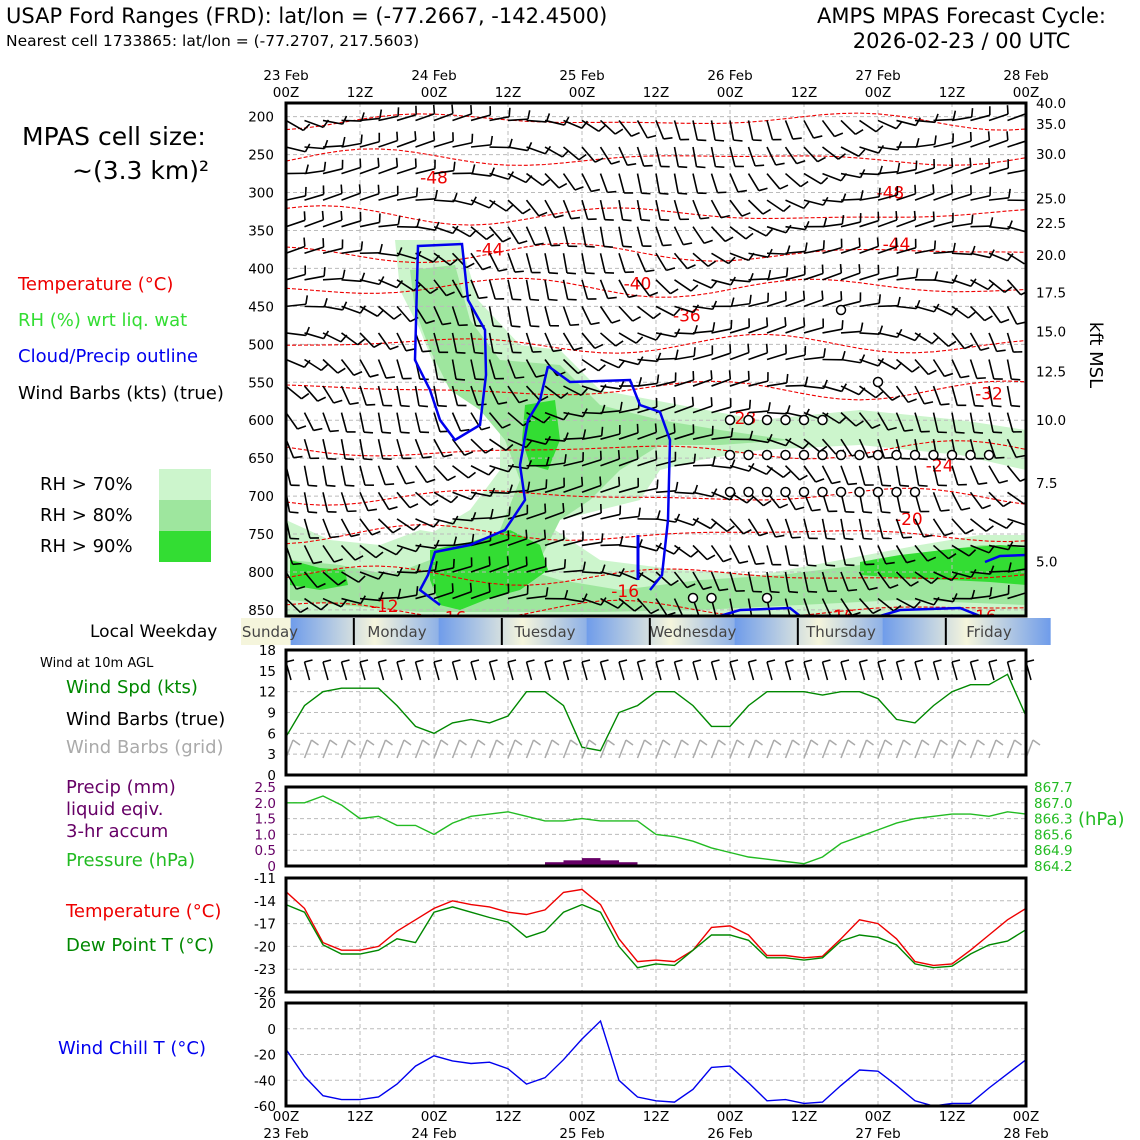  Describe the element at coordinates (271, 734) in the screenshot. I see `wind-ytick: 6` at that location.